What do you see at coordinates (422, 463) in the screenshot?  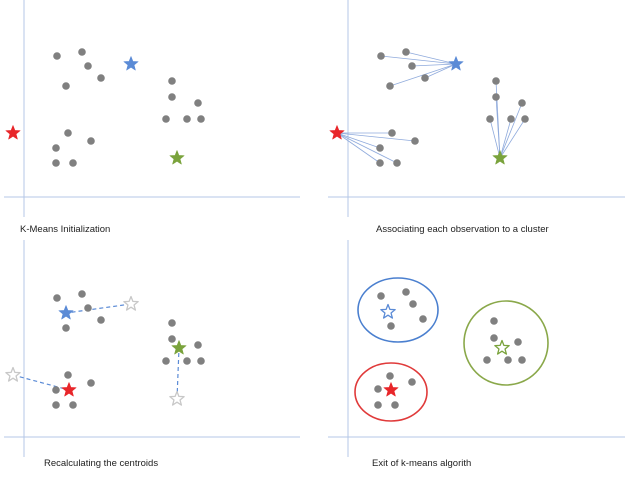 I see `caption-exit: Exit of k-means algorith` at bounding box center [422, 463].